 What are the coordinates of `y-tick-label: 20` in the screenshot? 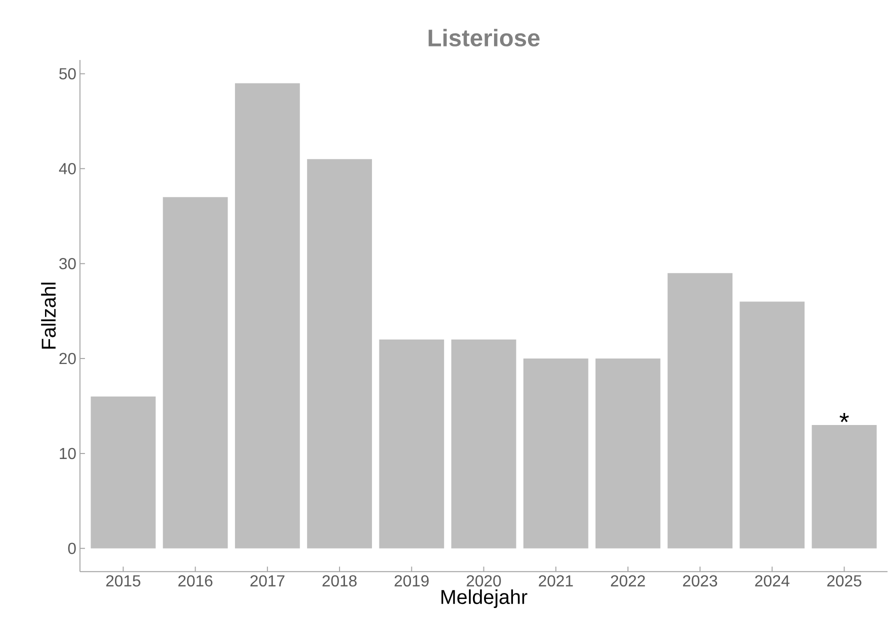 It's located at (67, 358).